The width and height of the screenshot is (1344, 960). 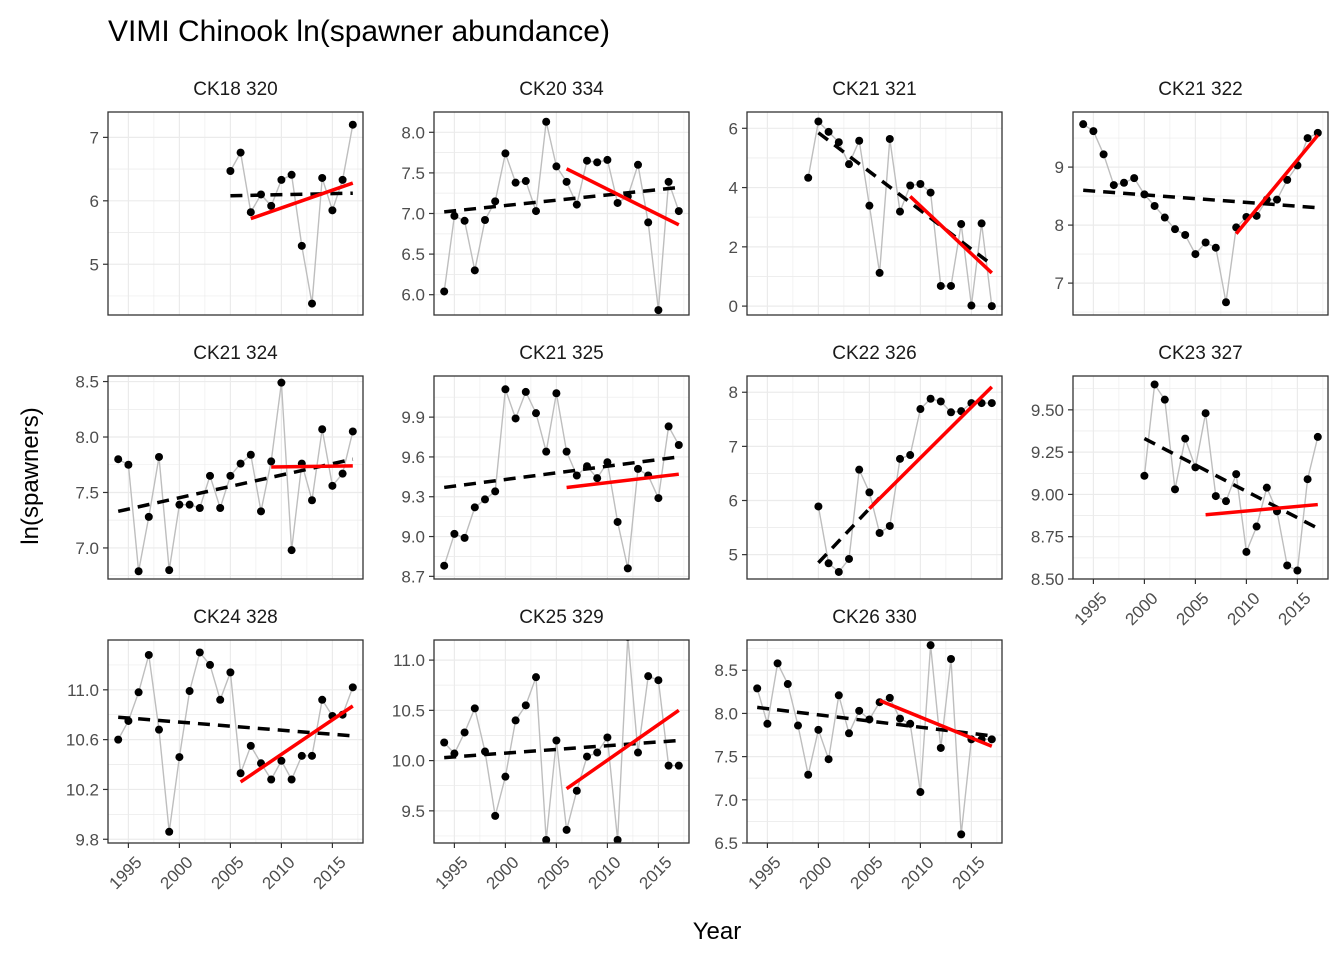 I want to click on panel-title: CK21 321, so click(x=874, y=89).